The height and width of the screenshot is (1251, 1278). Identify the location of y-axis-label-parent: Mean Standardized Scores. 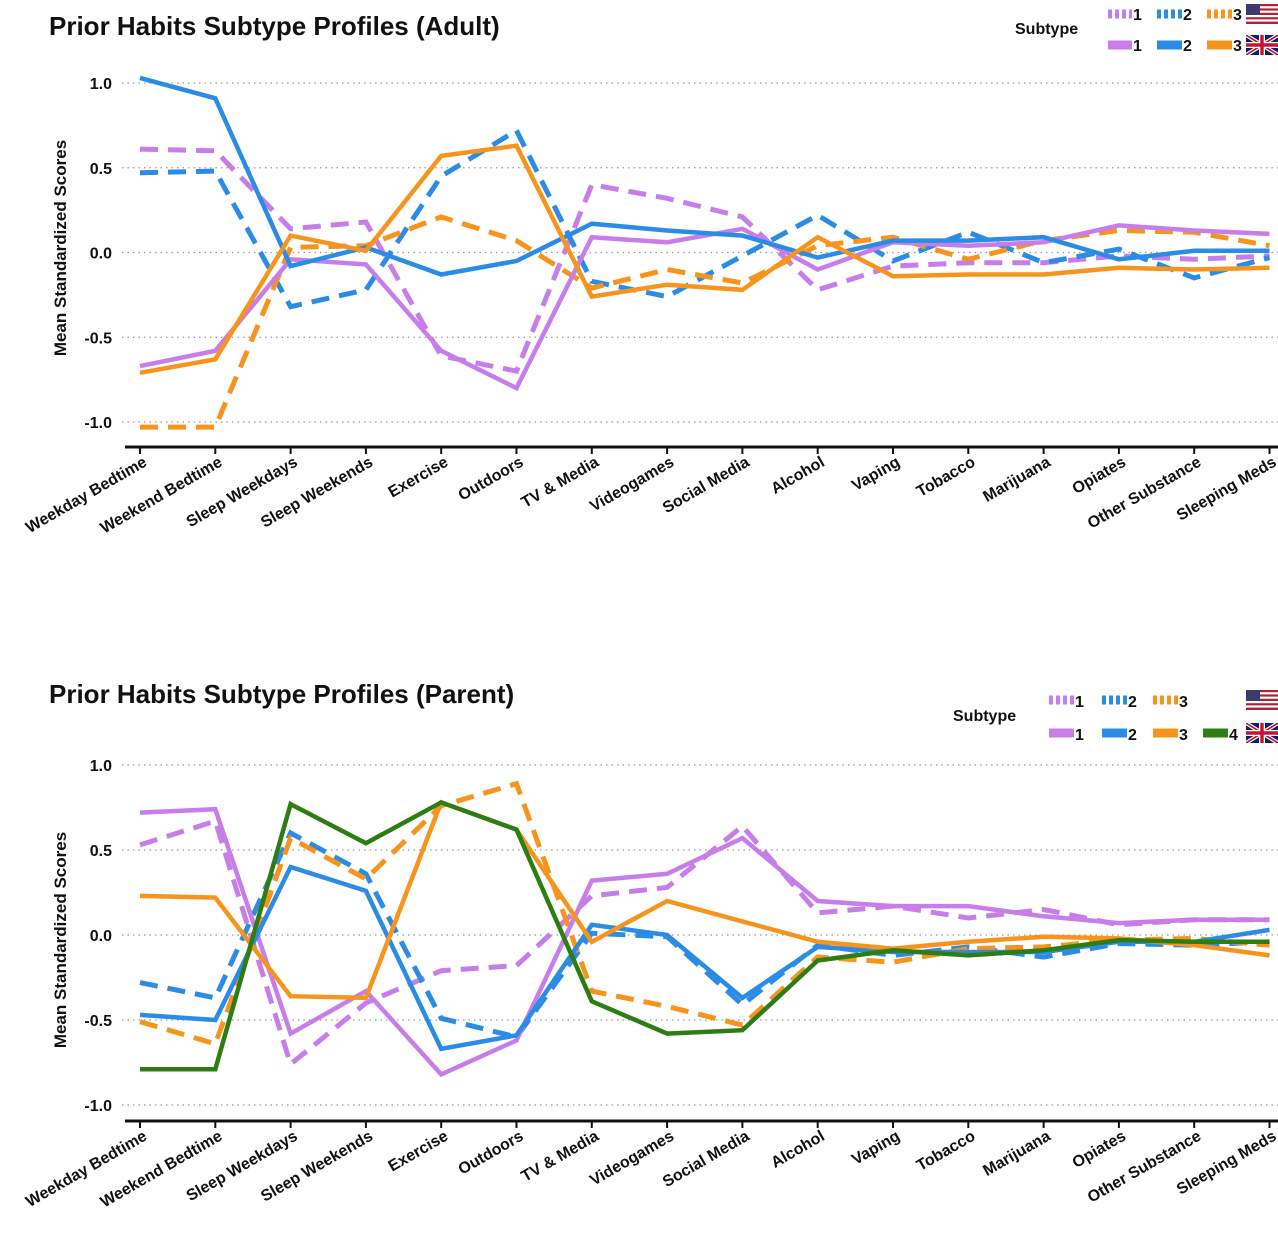
(60, 940).